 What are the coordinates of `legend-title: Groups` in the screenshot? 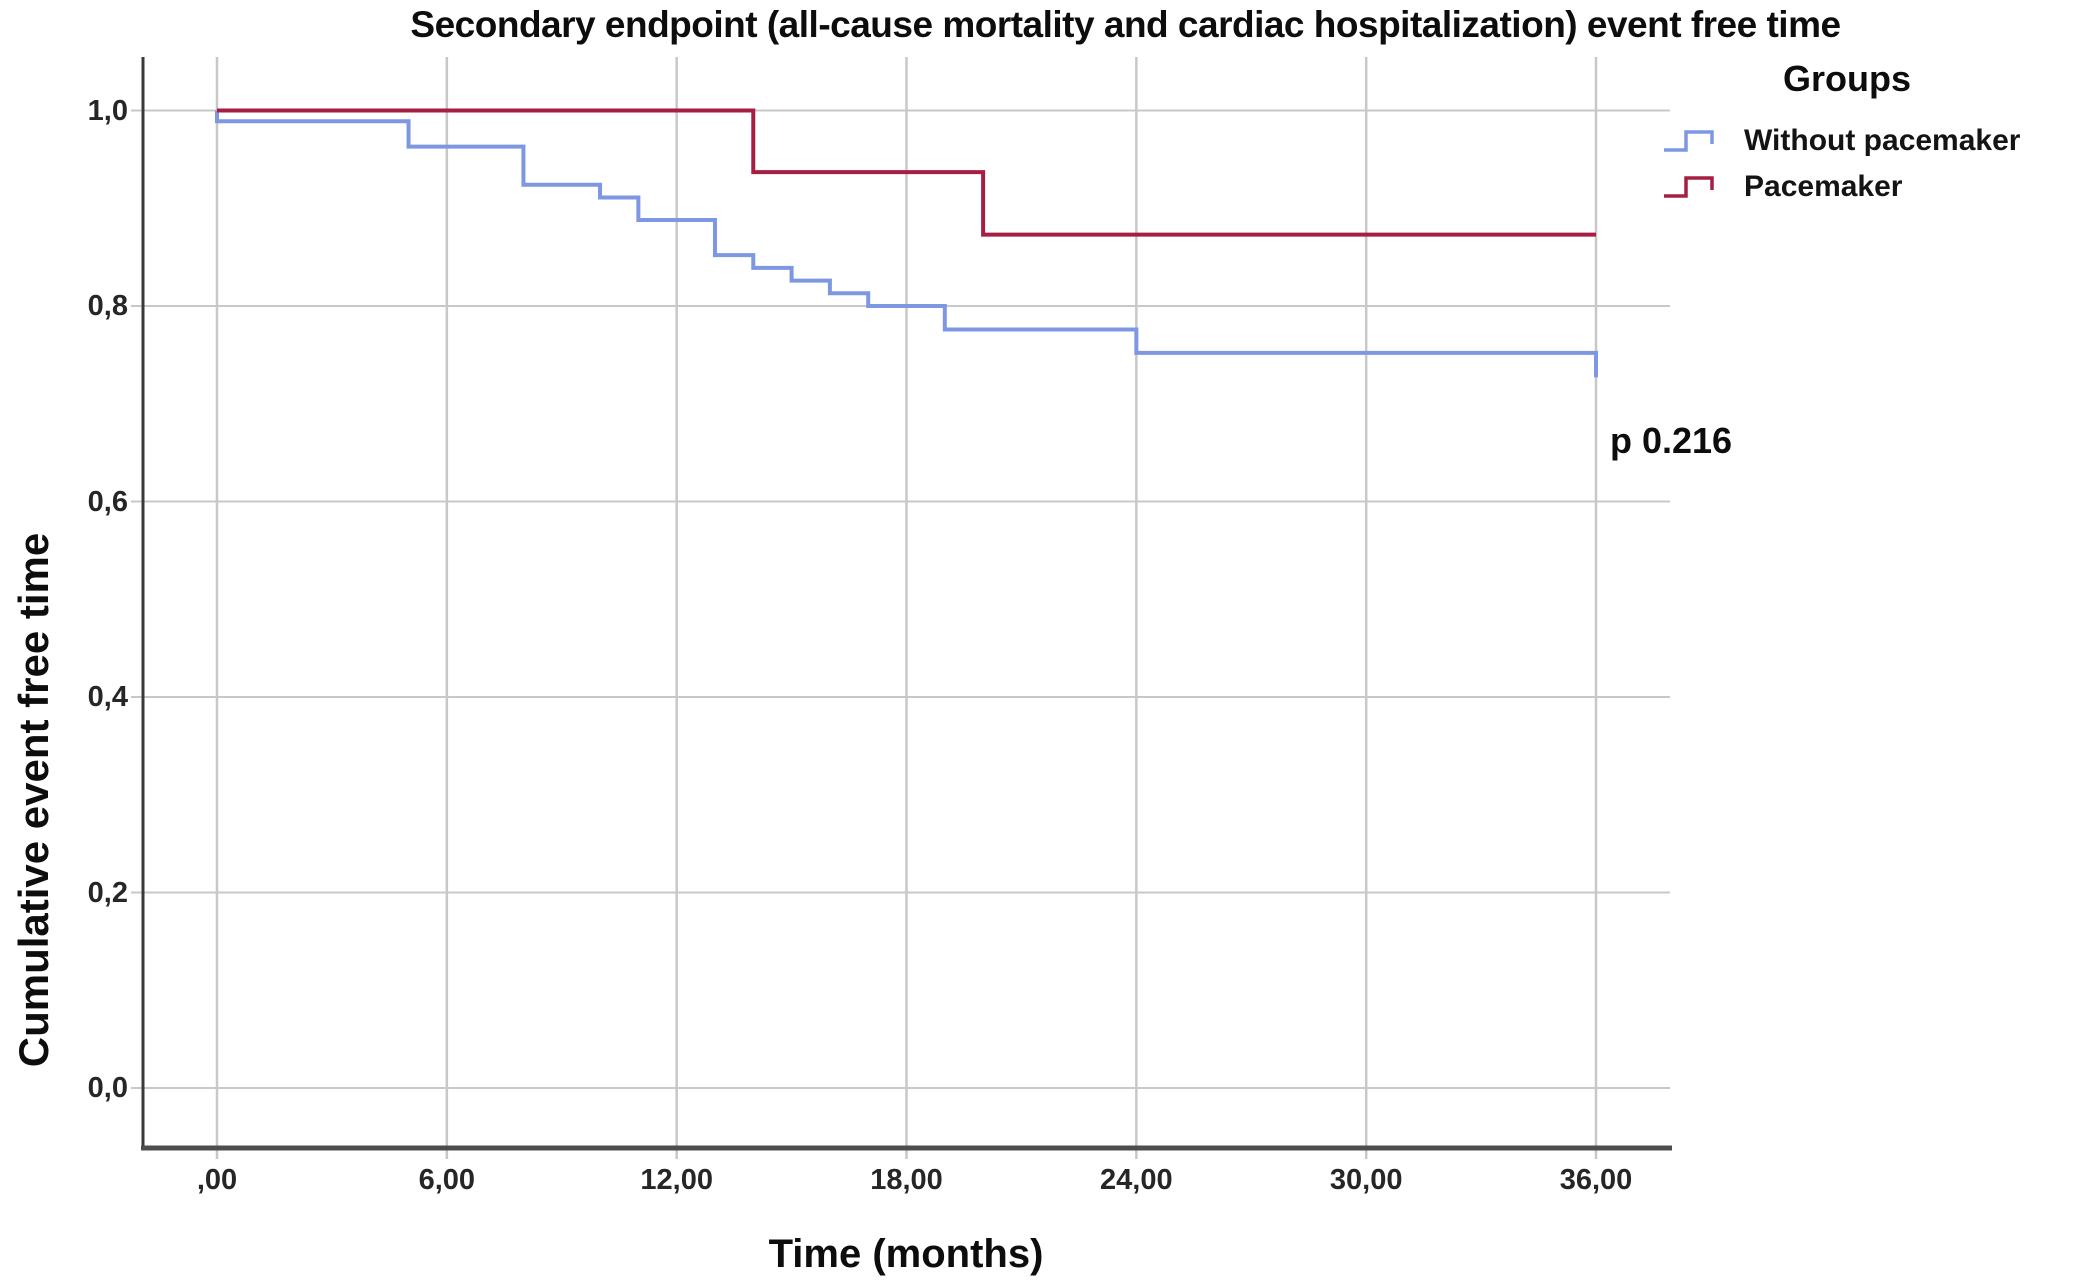 It's located at (1846, 78).